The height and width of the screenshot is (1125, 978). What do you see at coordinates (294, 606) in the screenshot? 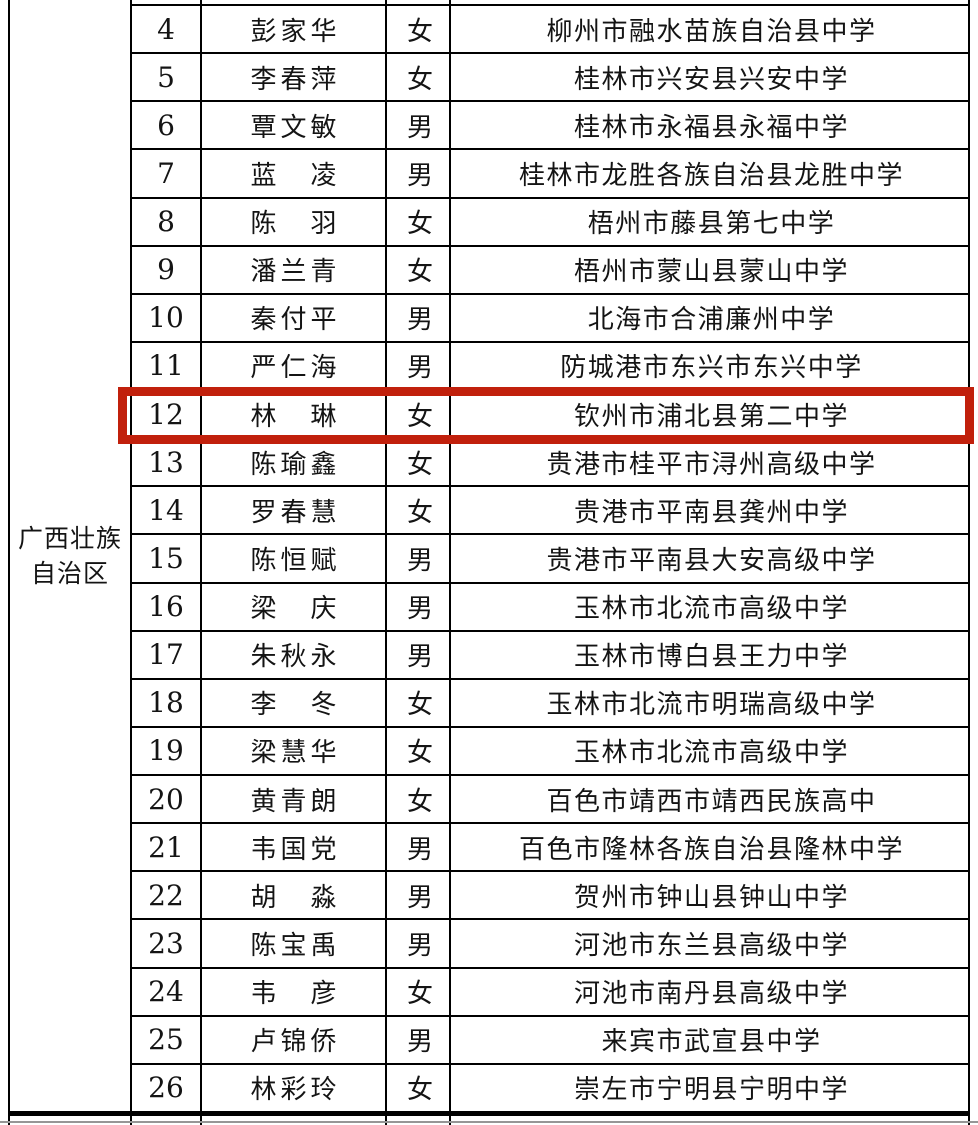
I see `name-cell: 梁 庆` at bounding box center [294, 606].